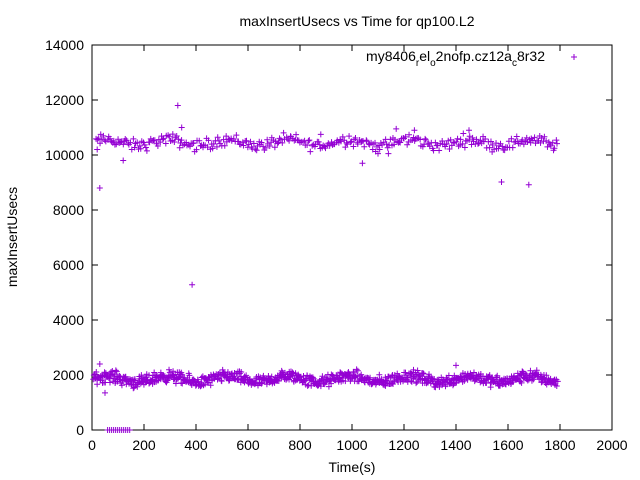 Image resolution: width=640 pixels, height=480 pixels. Describe the element at coordinates (144, 445) in the screenshot. I see `x-tick-label: 200` at that location.